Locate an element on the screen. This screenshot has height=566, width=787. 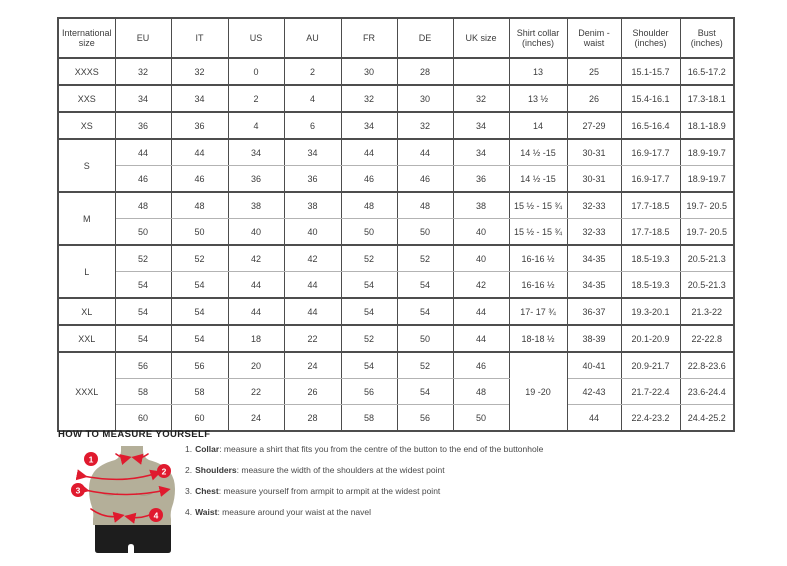
neck-arrow-right is located at coordinates (140, 459).